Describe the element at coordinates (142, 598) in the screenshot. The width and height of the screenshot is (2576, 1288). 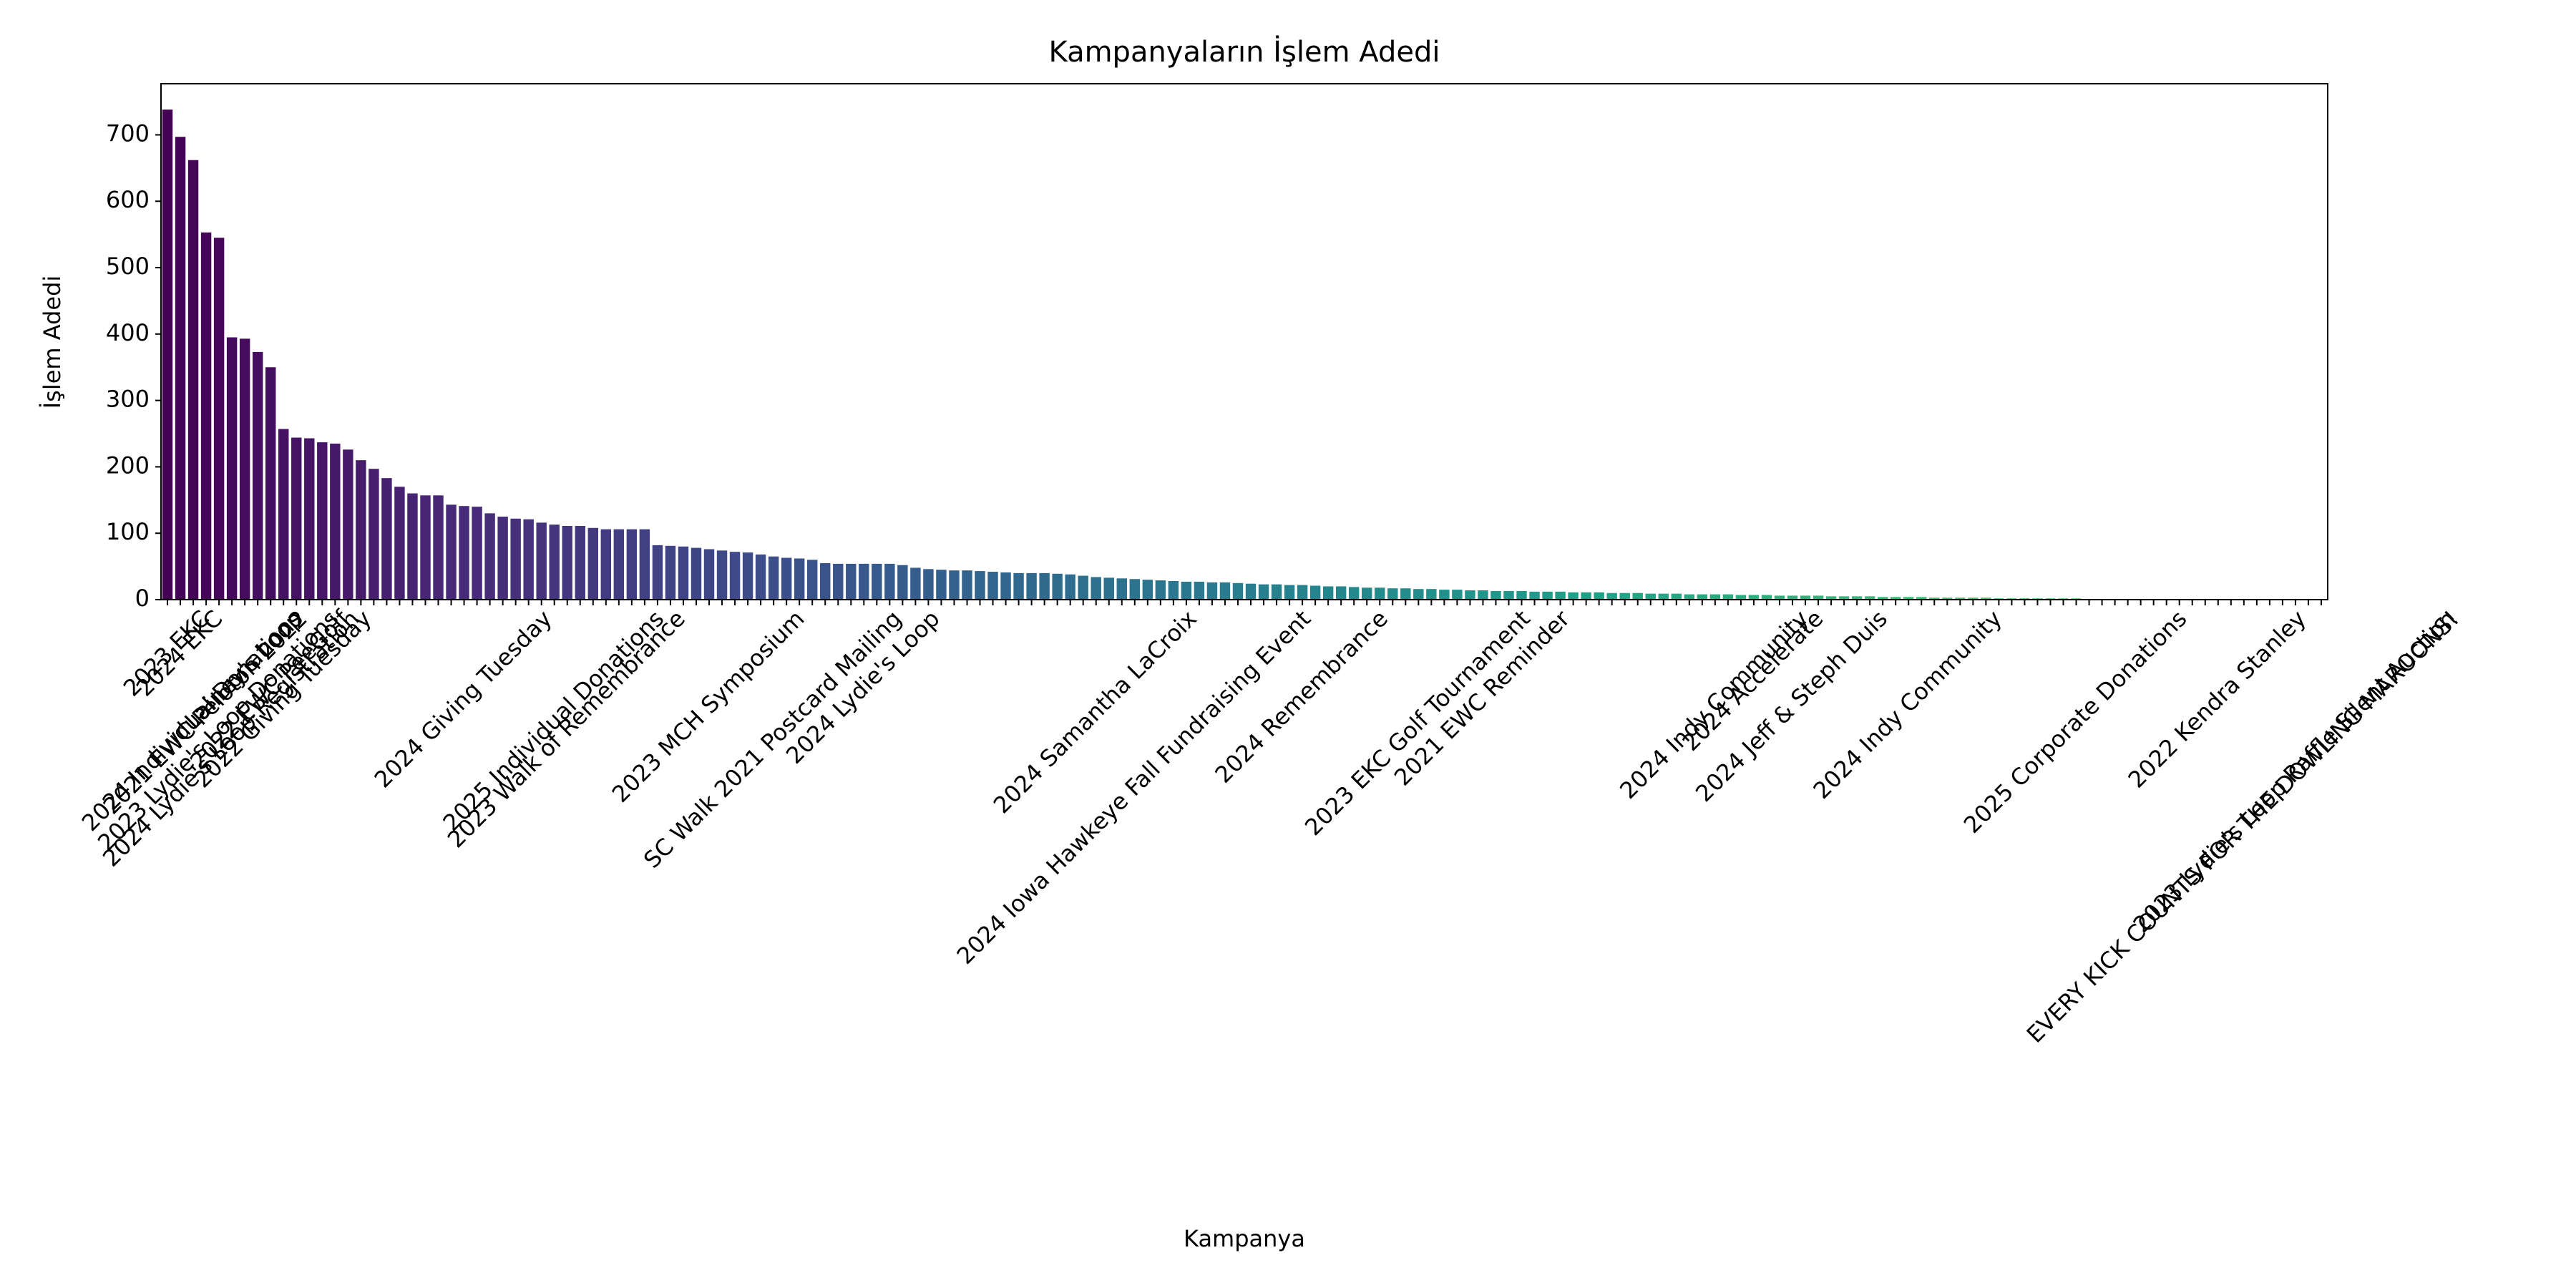
I see `y-tick-label: 0` at that location.